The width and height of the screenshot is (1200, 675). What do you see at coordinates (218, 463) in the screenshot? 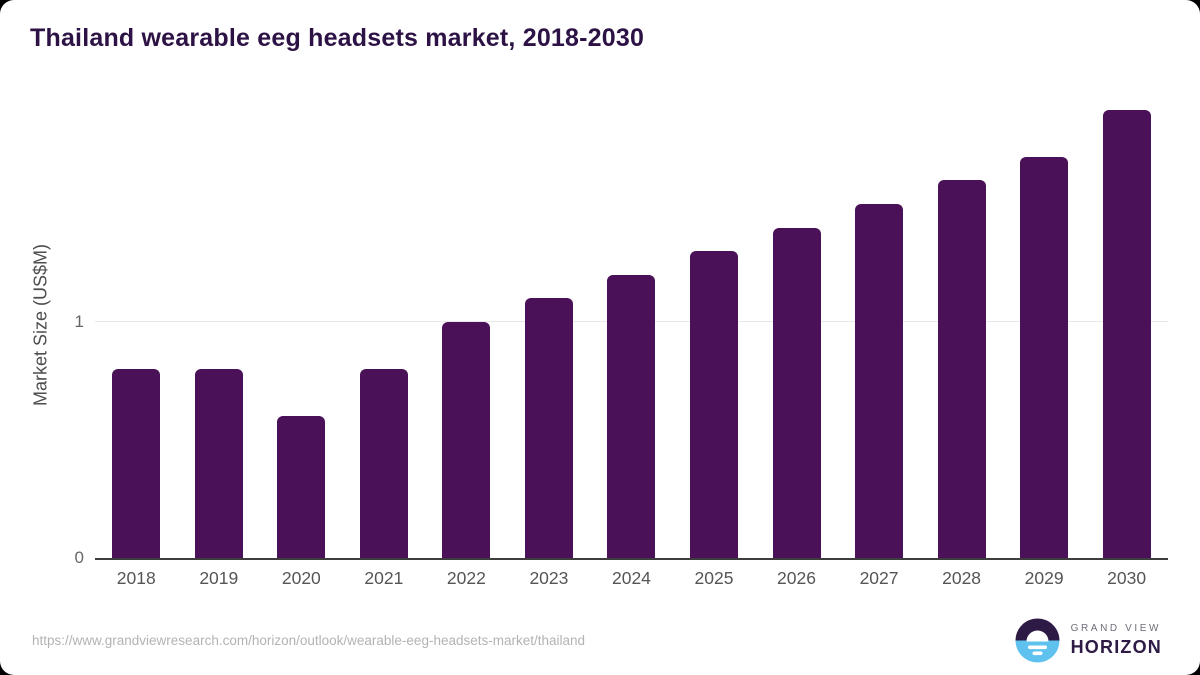
I see `bar-2019` at bounding box center [218, 463].